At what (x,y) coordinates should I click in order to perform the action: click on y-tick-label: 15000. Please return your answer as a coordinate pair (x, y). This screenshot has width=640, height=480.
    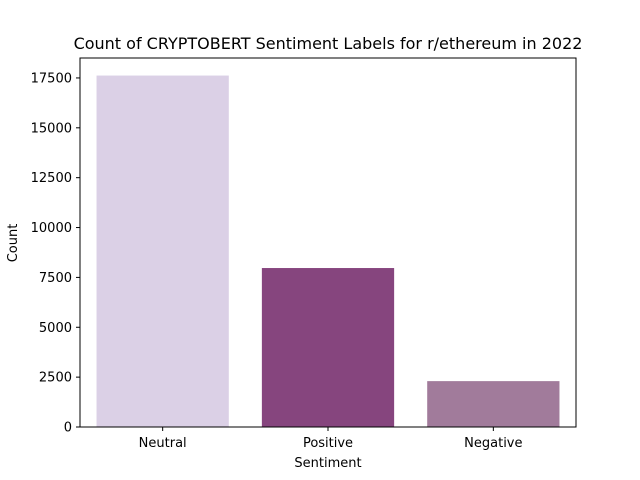
    Looking at the image, I should click on (51, 128).